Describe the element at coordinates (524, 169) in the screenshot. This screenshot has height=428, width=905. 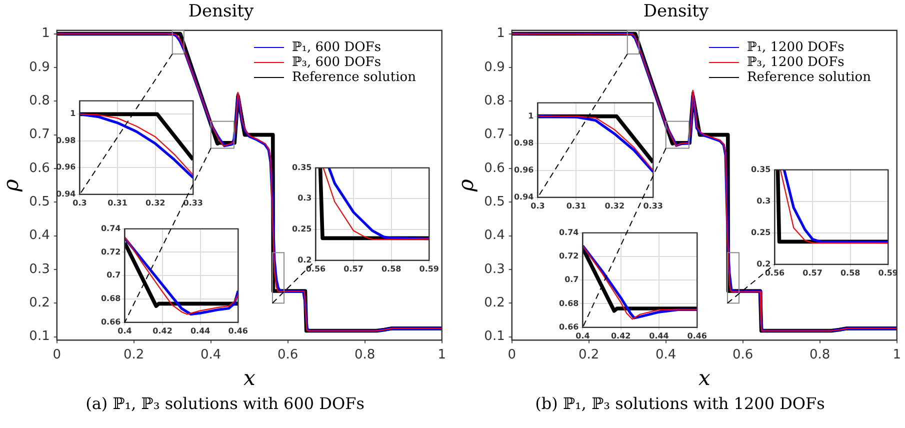
I see `y-tick-label: 0.96` at that location.